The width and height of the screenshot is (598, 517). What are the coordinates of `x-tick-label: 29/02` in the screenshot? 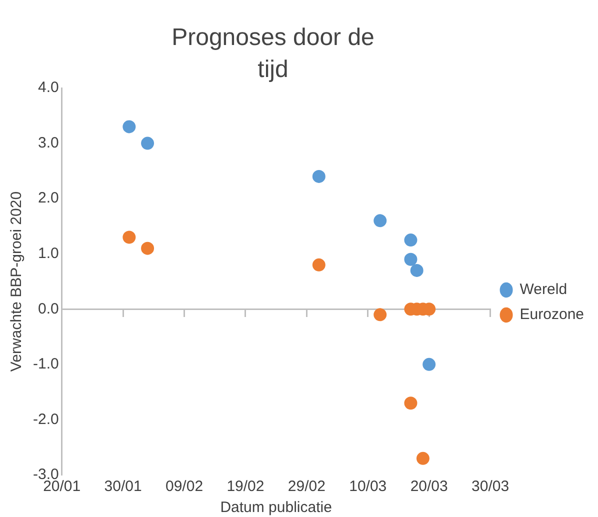 It's located at (307, 487).